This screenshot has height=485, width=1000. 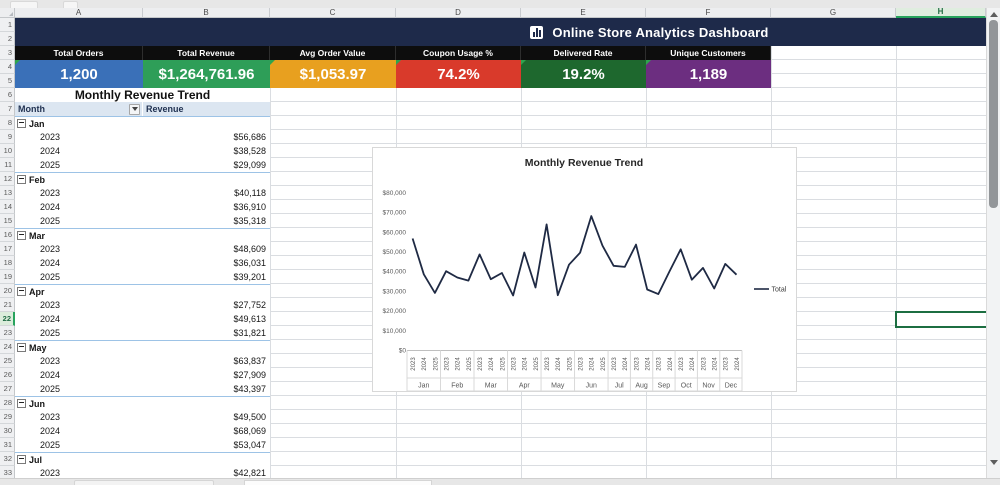 I want to click on pivot-data-row: 2024 $36,910, so click(x=142, y=207).